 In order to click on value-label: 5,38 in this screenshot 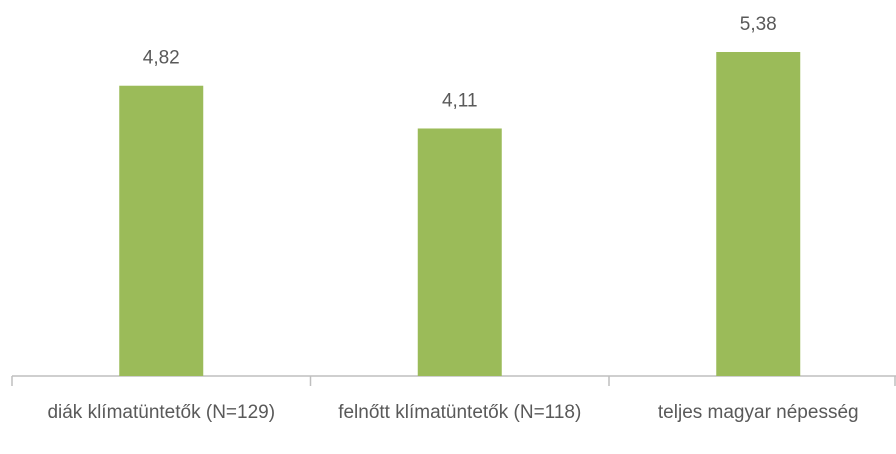, I will do `click(758, 24)`.